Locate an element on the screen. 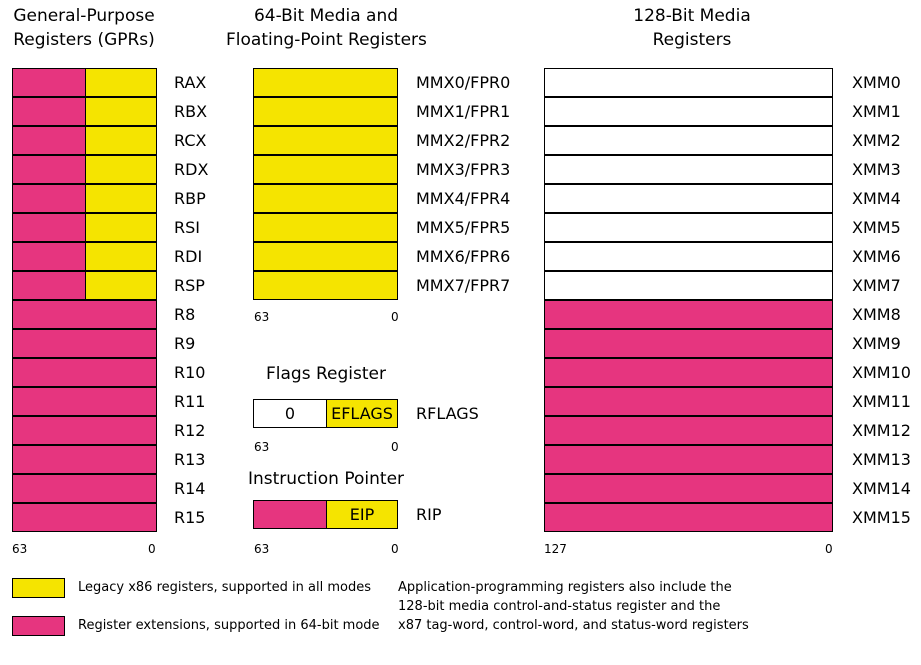 The image size is (921, 665). gpr-label-rbx: RBX is located at coordinates (191, 111).